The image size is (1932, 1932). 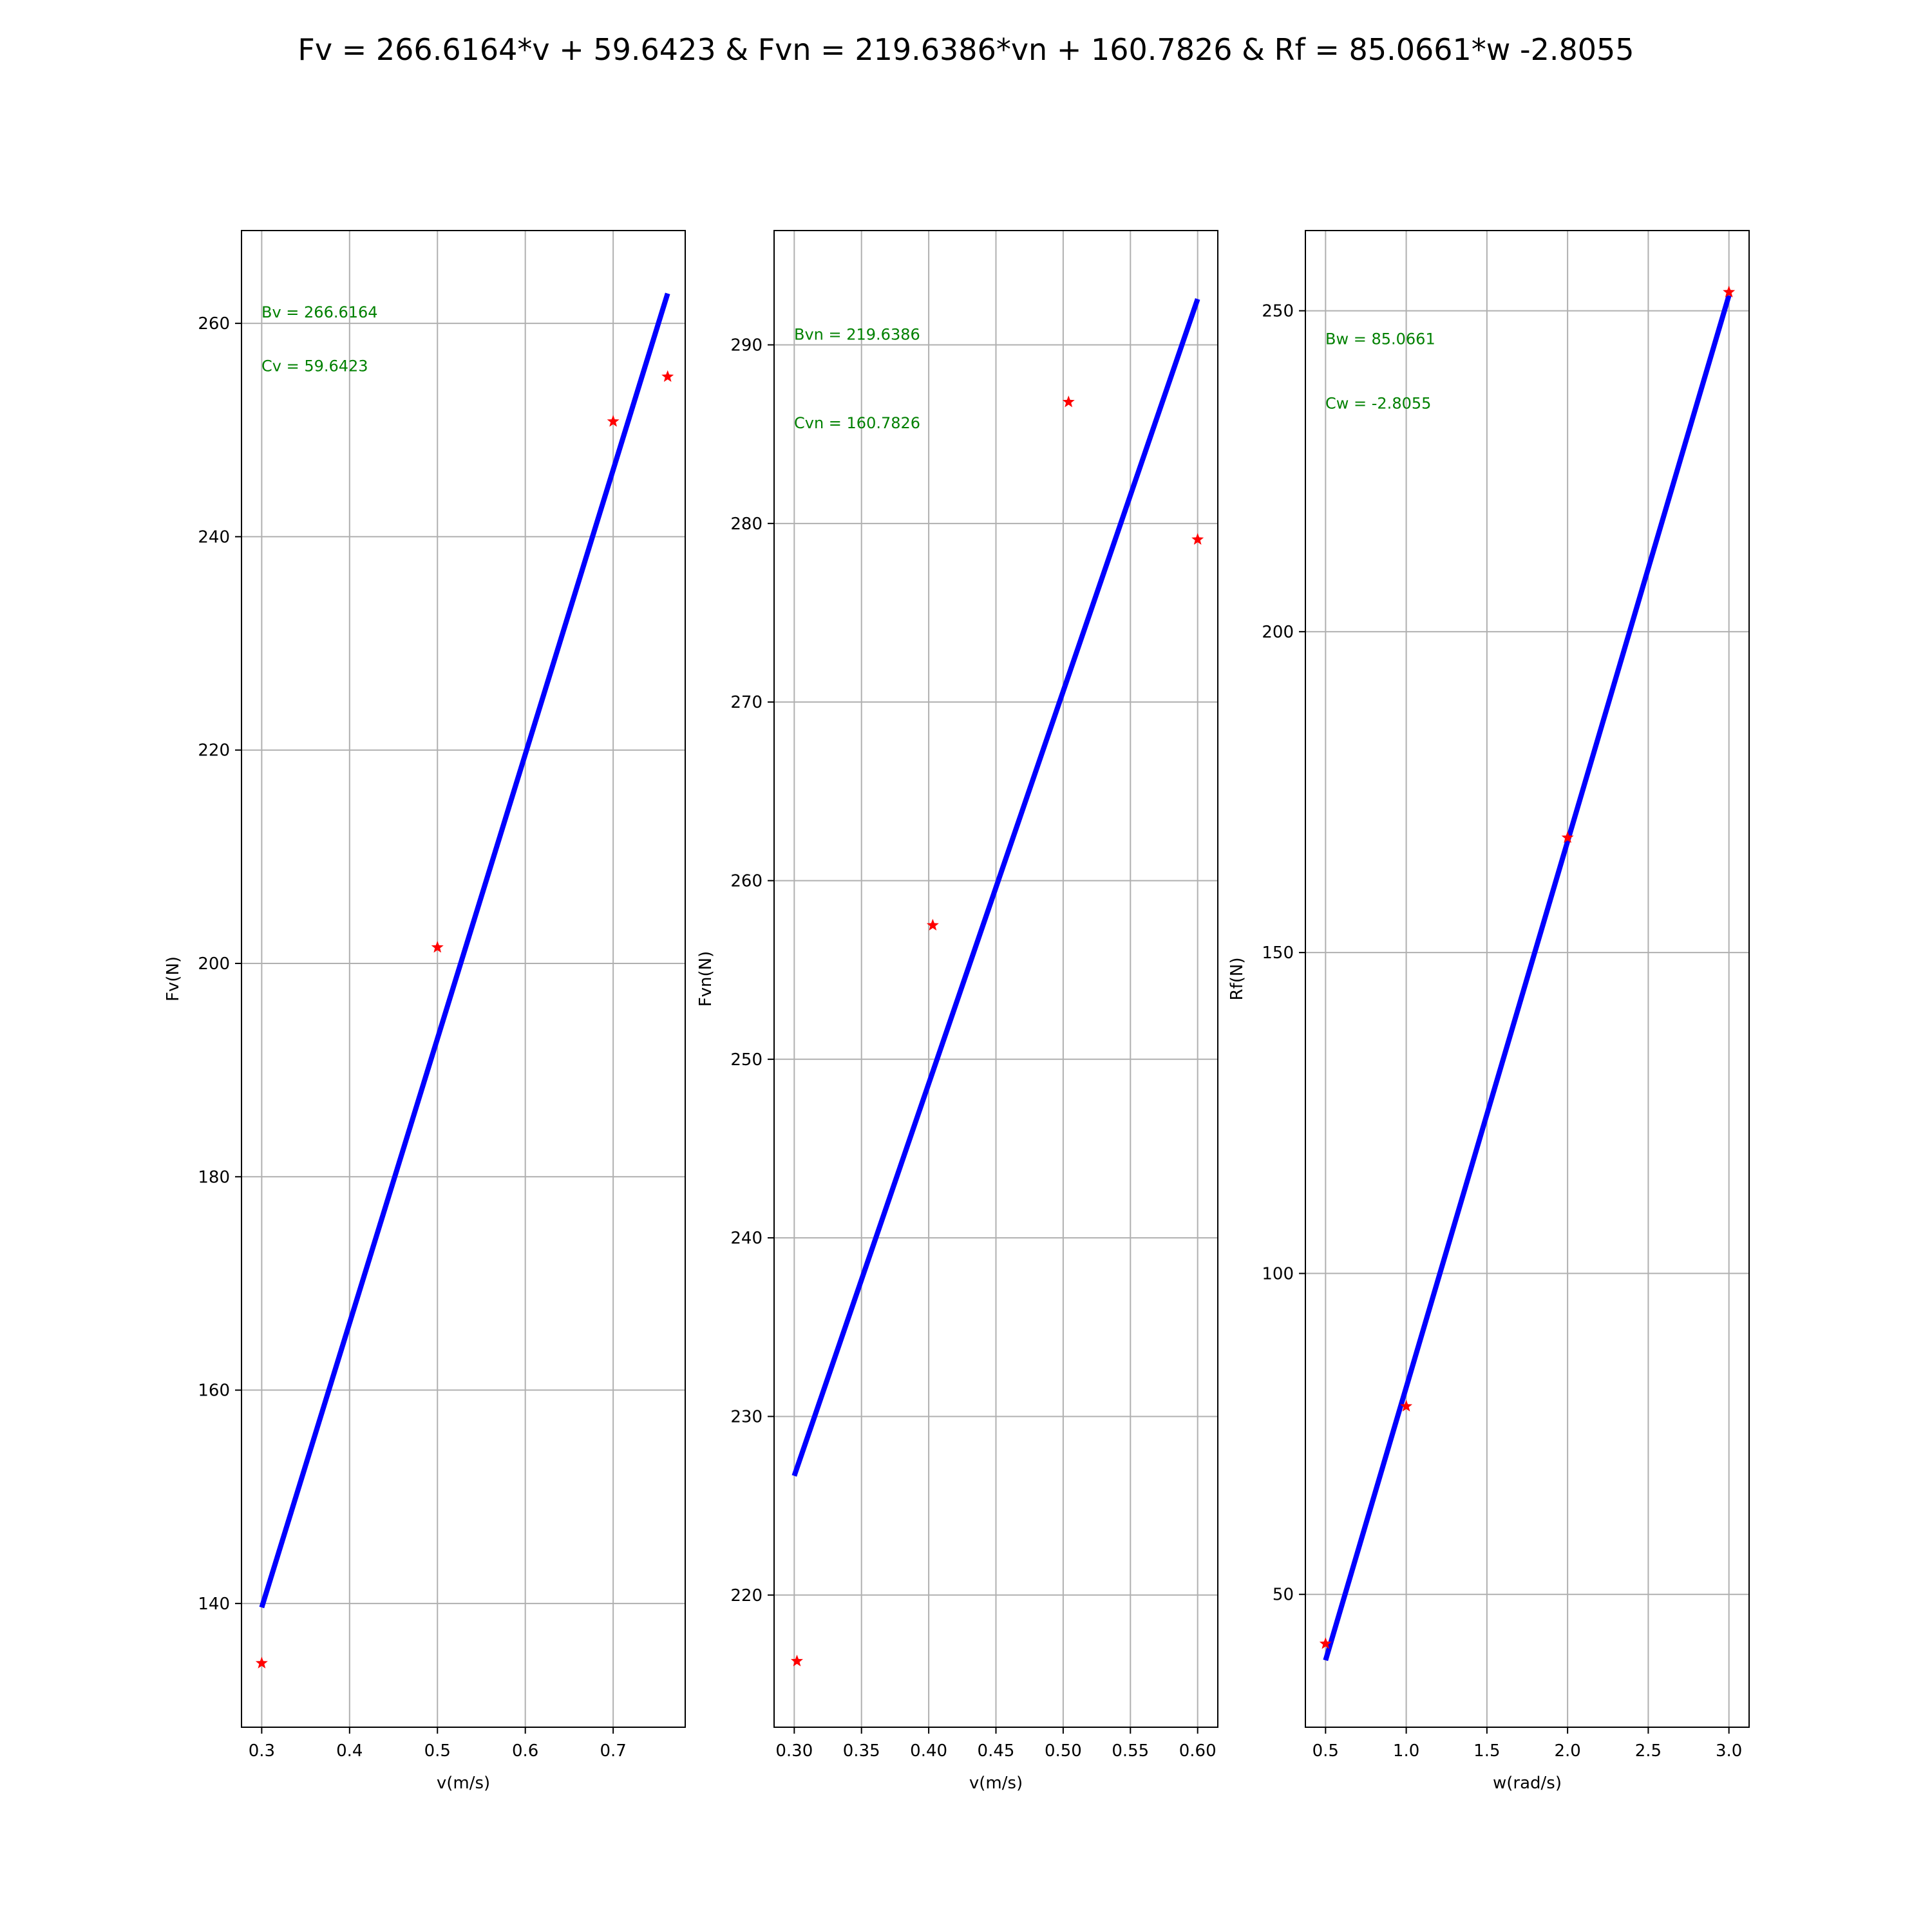 I want to click on x-tick-label: 3.0, so click(x=1729, y=1751).